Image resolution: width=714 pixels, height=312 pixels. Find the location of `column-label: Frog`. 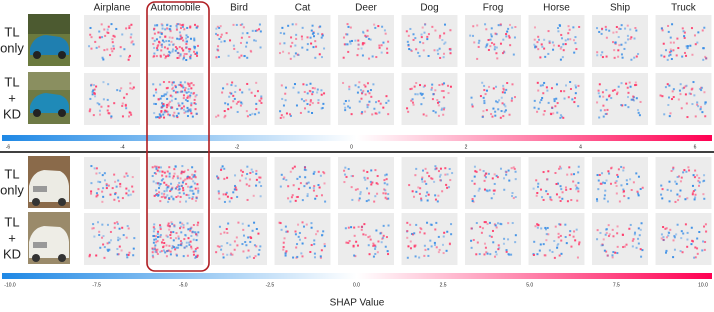

column-label: Frog is located at coordinates (493, 8).